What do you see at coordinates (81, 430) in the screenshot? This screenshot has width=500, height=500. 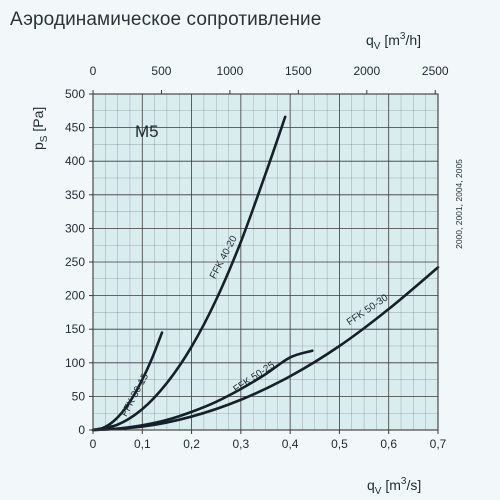 I see `y-tick-label: 0` at bounding box center [81, 430].